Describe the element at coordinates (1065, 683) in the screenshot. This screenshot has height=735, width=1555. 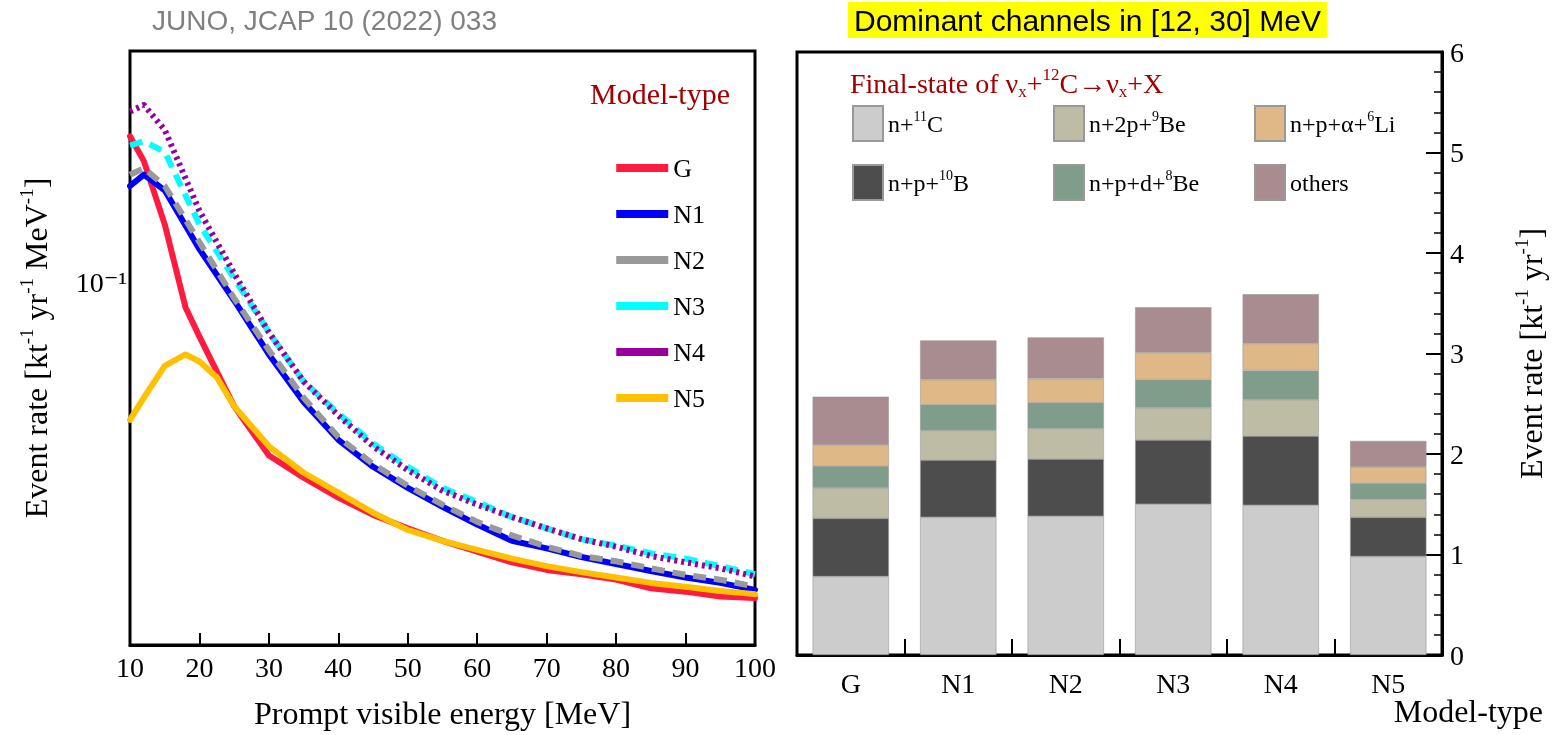
I see `x-tick-label: N2` at that location.